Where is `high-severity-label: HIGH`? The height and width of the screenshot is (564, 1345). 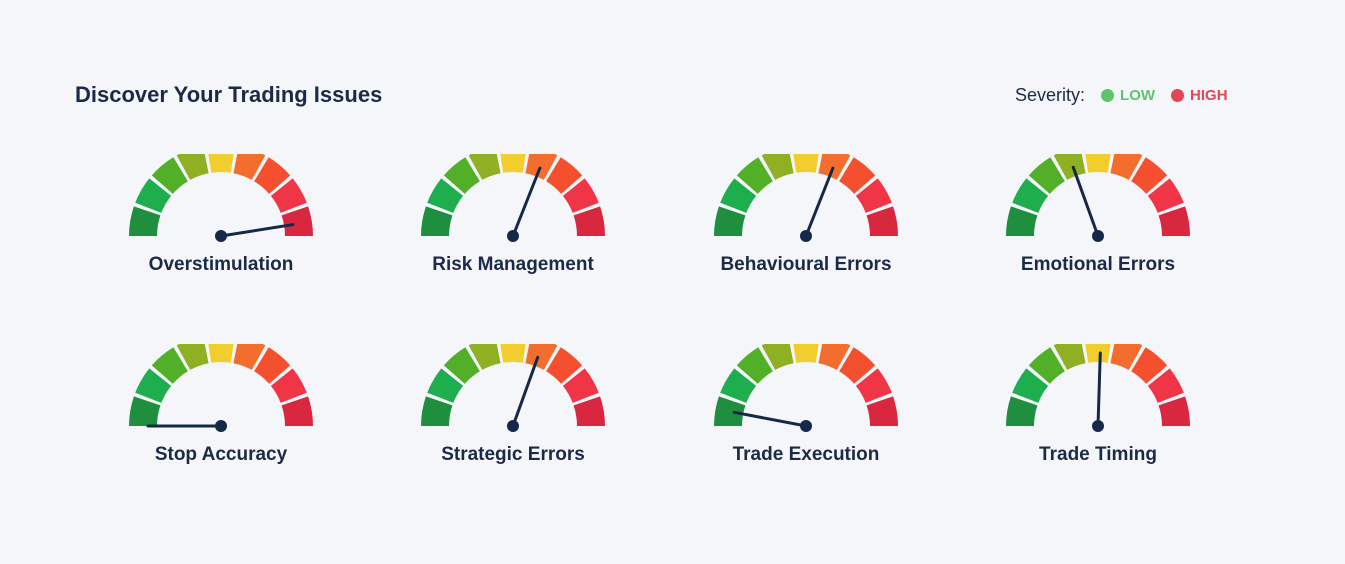 high-severity-label: HIGH is located at coordinates (1209, 95).